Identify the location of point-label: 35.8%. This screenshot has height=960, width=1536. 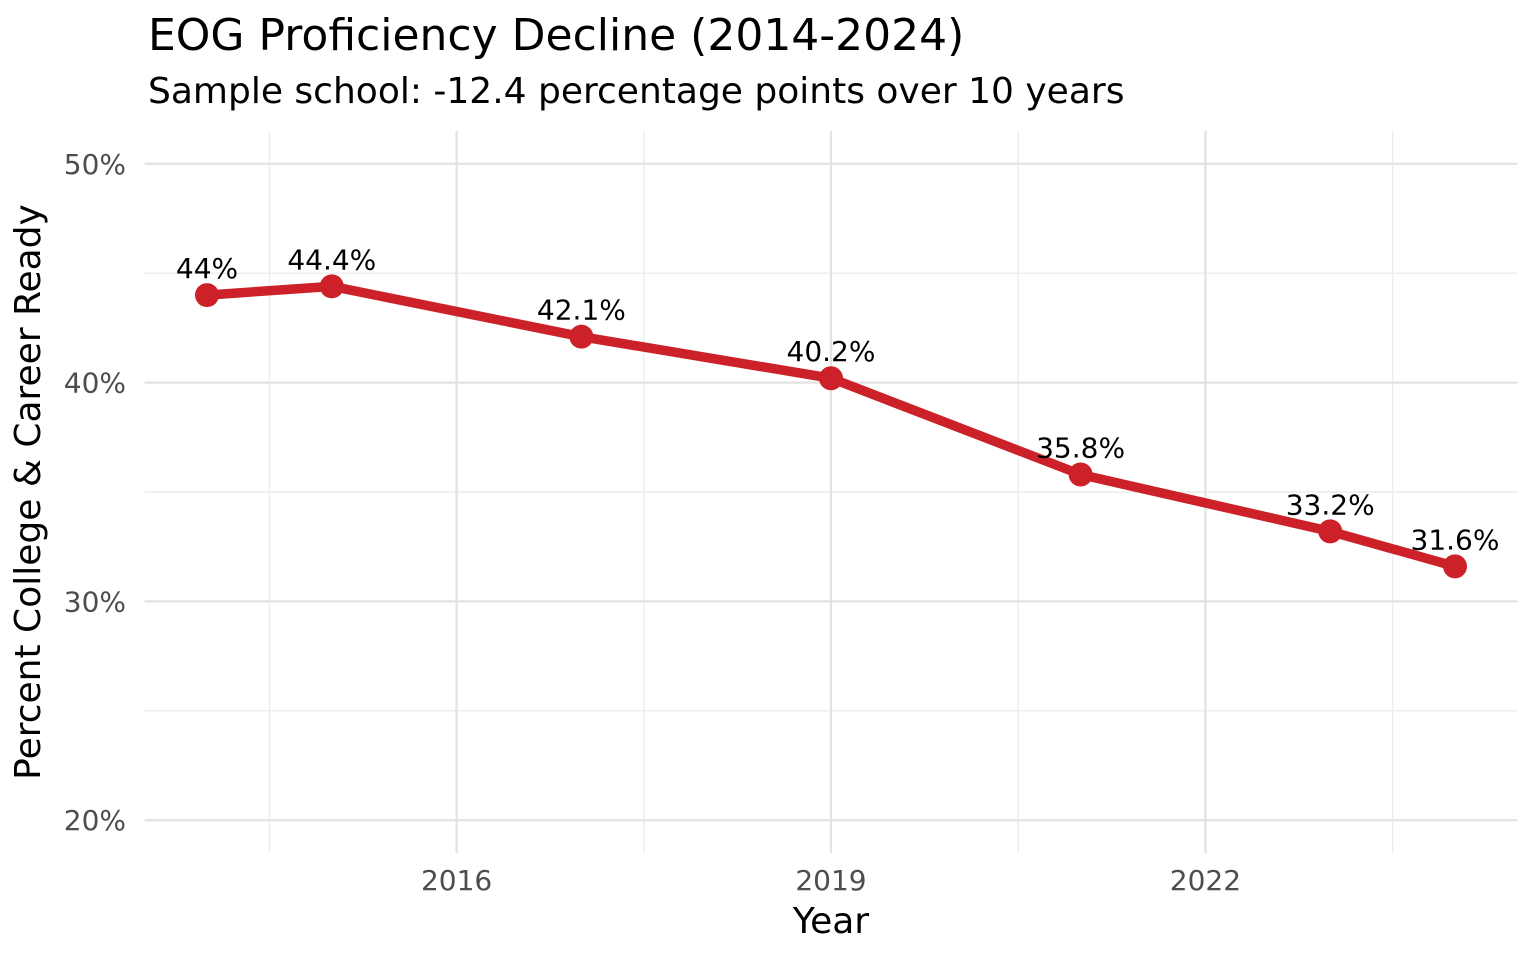
(1080, 447).